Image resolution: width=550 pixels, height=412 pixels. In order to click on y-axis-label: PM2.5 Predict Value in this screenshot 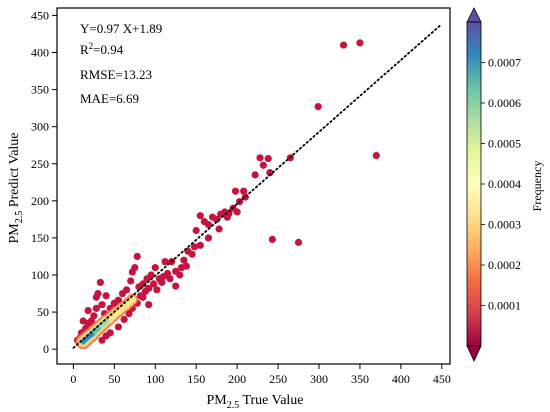, I will do `click(16, 187)`.